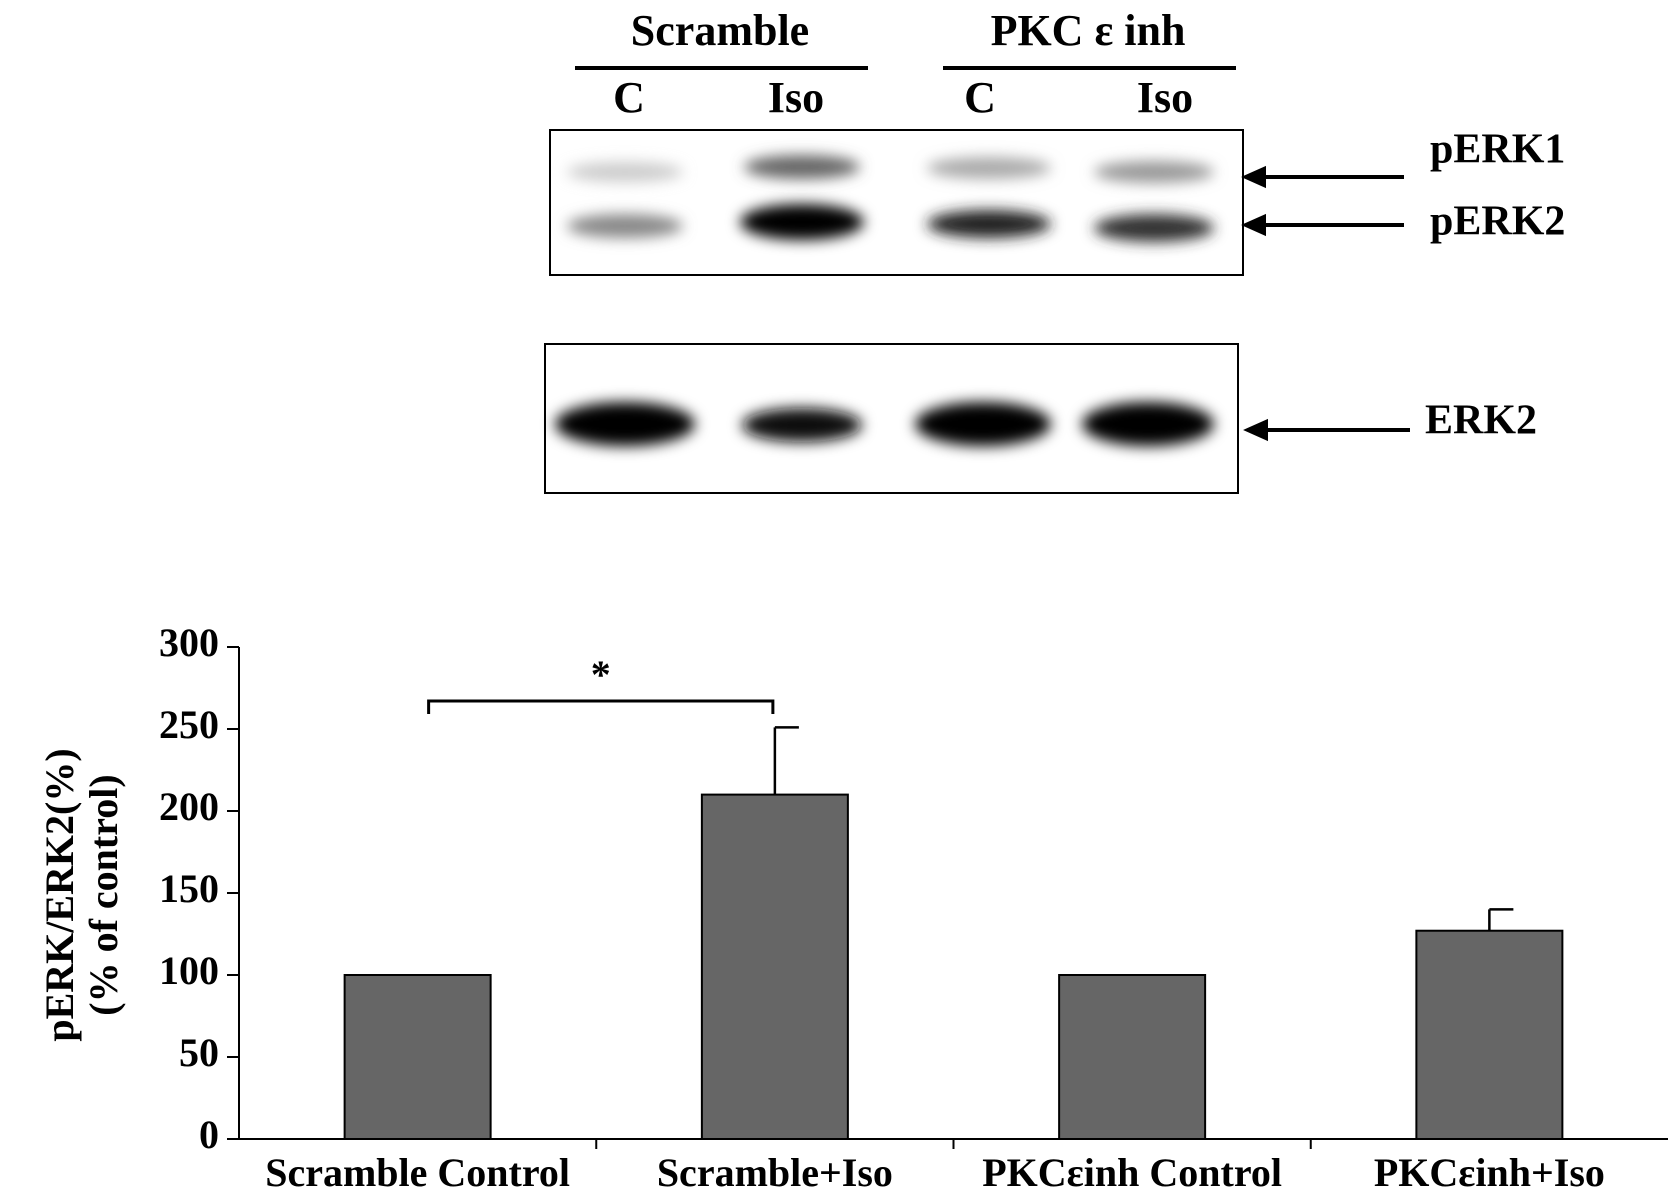  I want to click on band-label: pERK1, so click(1497, 150).